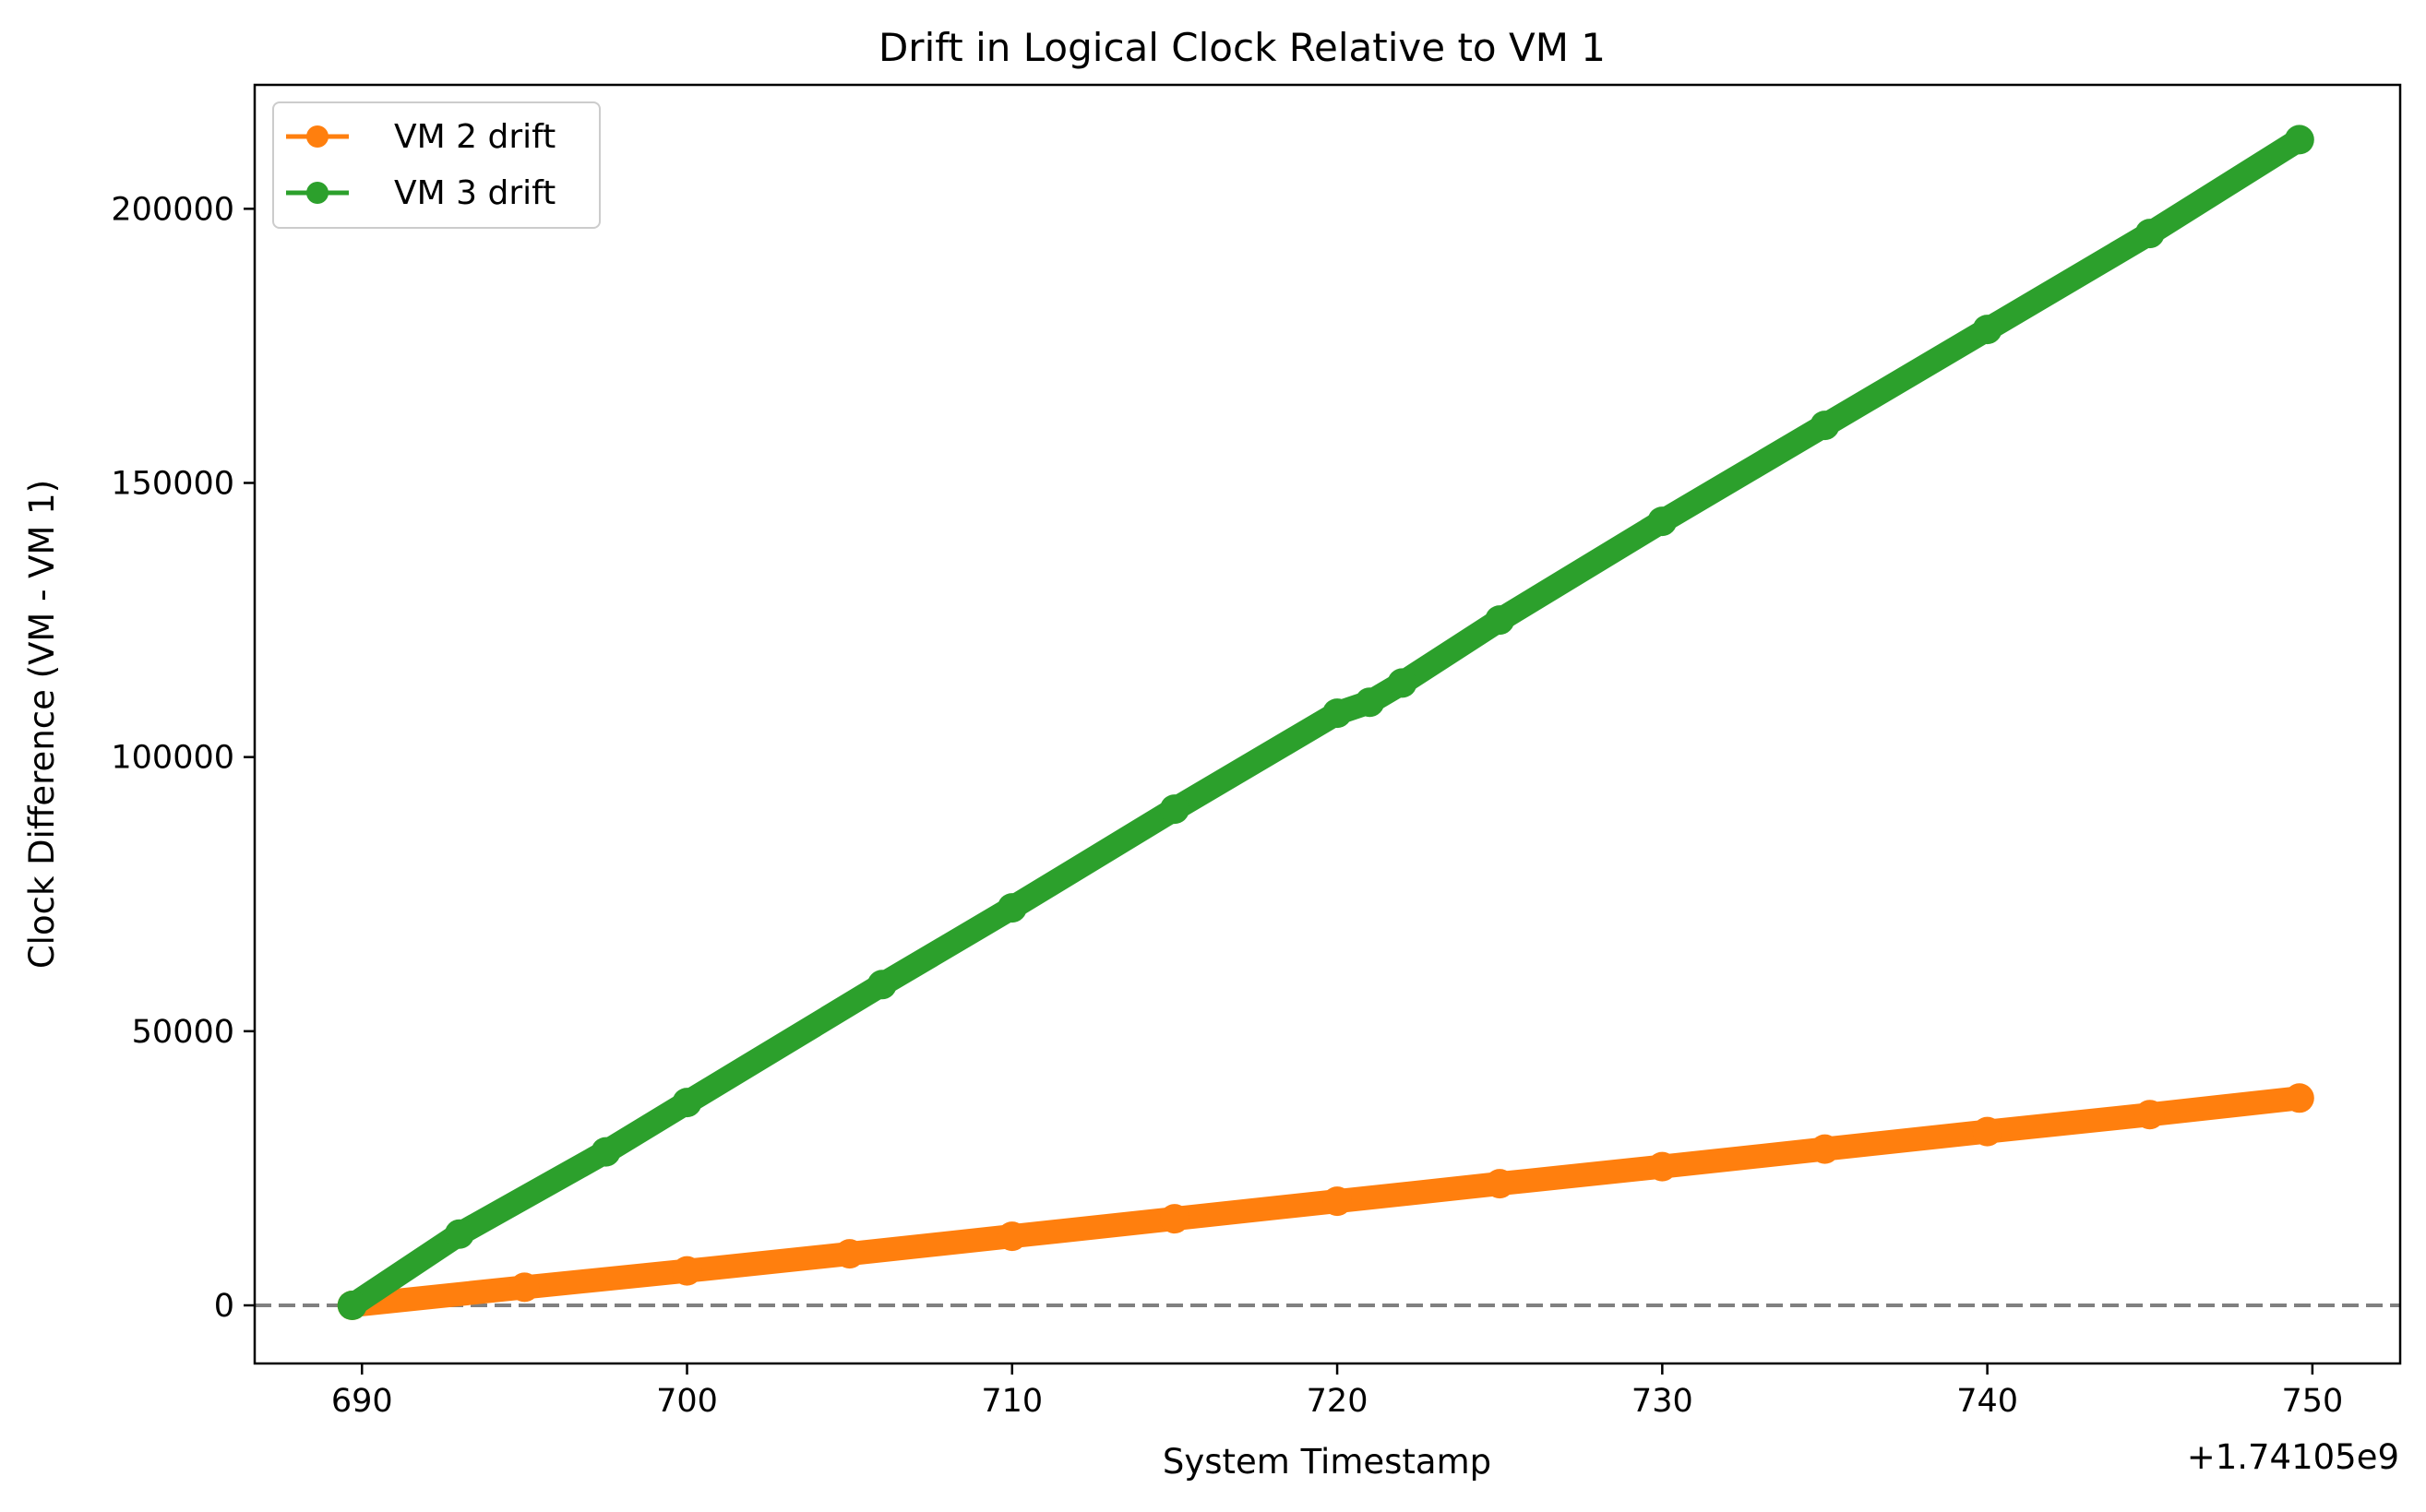 The image size is (2426, 1512). Describe the element at coordinates (1242, 47) in the screenshot. I see `chart-title: Drift in Logical Clock Relative to VM 1` at that location.